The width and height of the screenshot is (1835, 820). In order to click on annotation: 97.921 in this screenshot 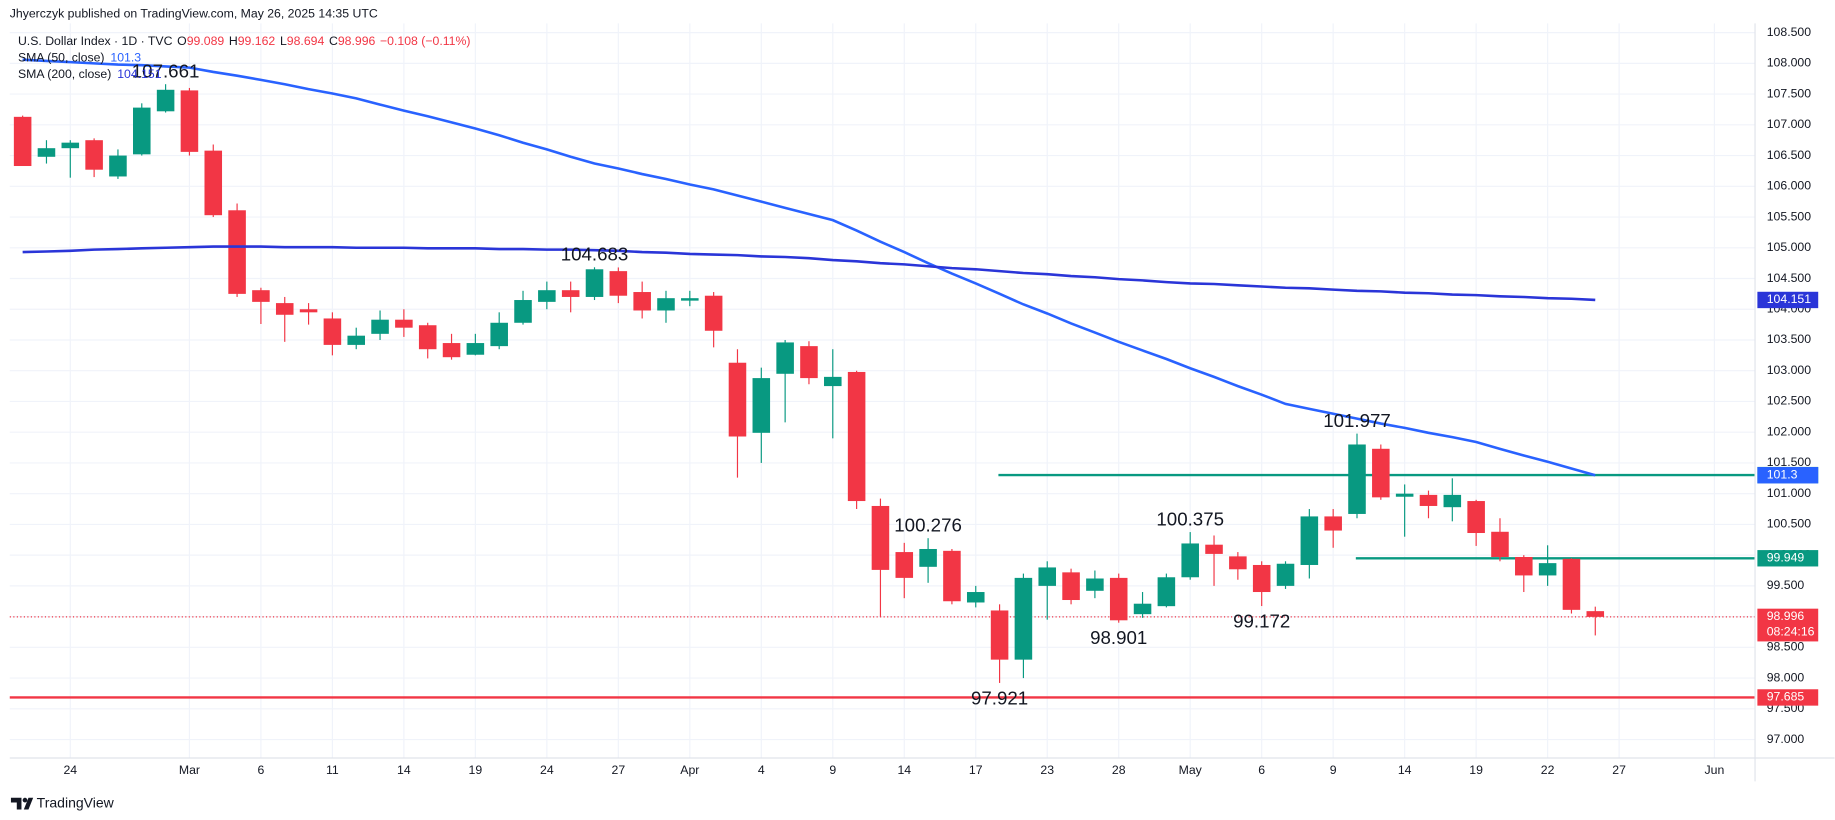, I will do `click(999, 697)`.